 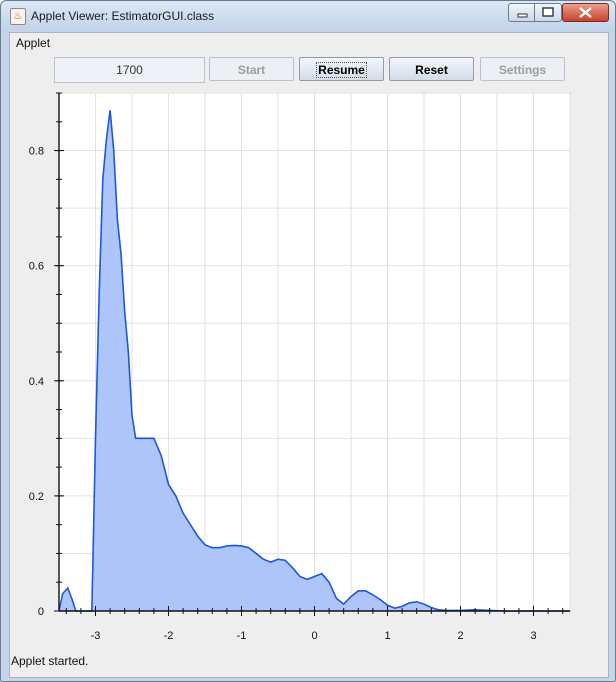 I want to click on x-tick-label: -2, so click(x=169, y=636).